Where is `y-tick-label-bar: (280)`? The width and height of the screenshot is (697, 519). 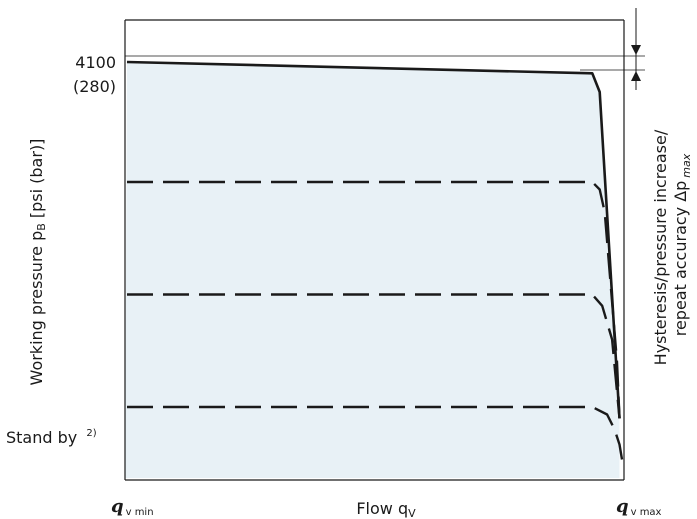 y-tick-label-bar: (280) is located at coordinates (94, 86).